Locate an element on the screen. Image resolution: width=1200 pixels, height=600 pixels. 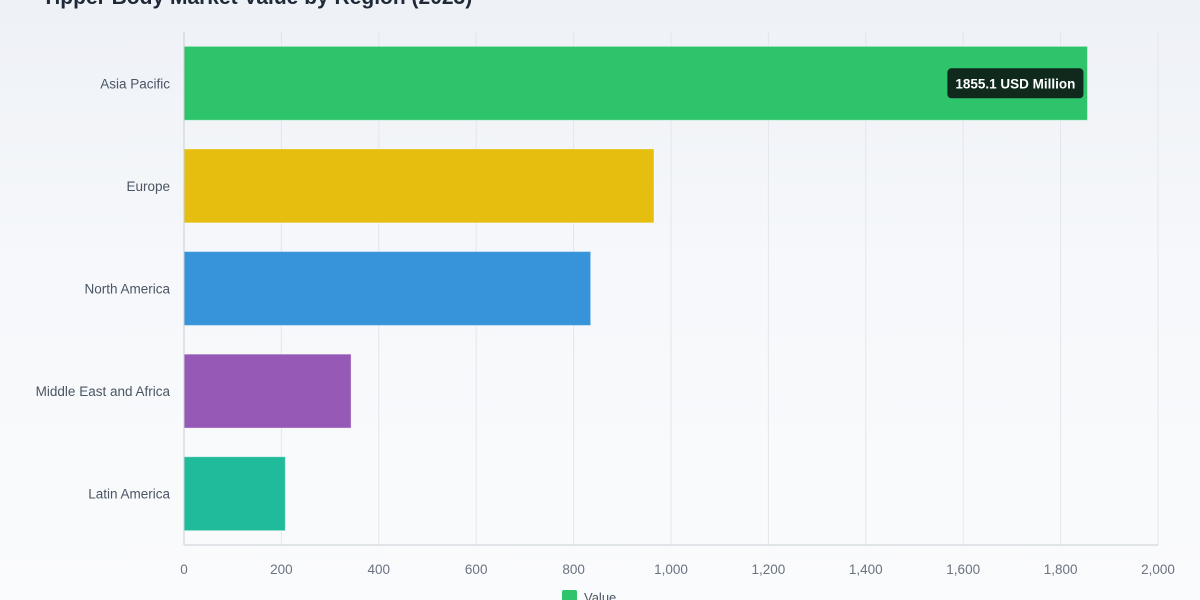
x-tick-label: 1,800 is located at coordinates (1061, 569).